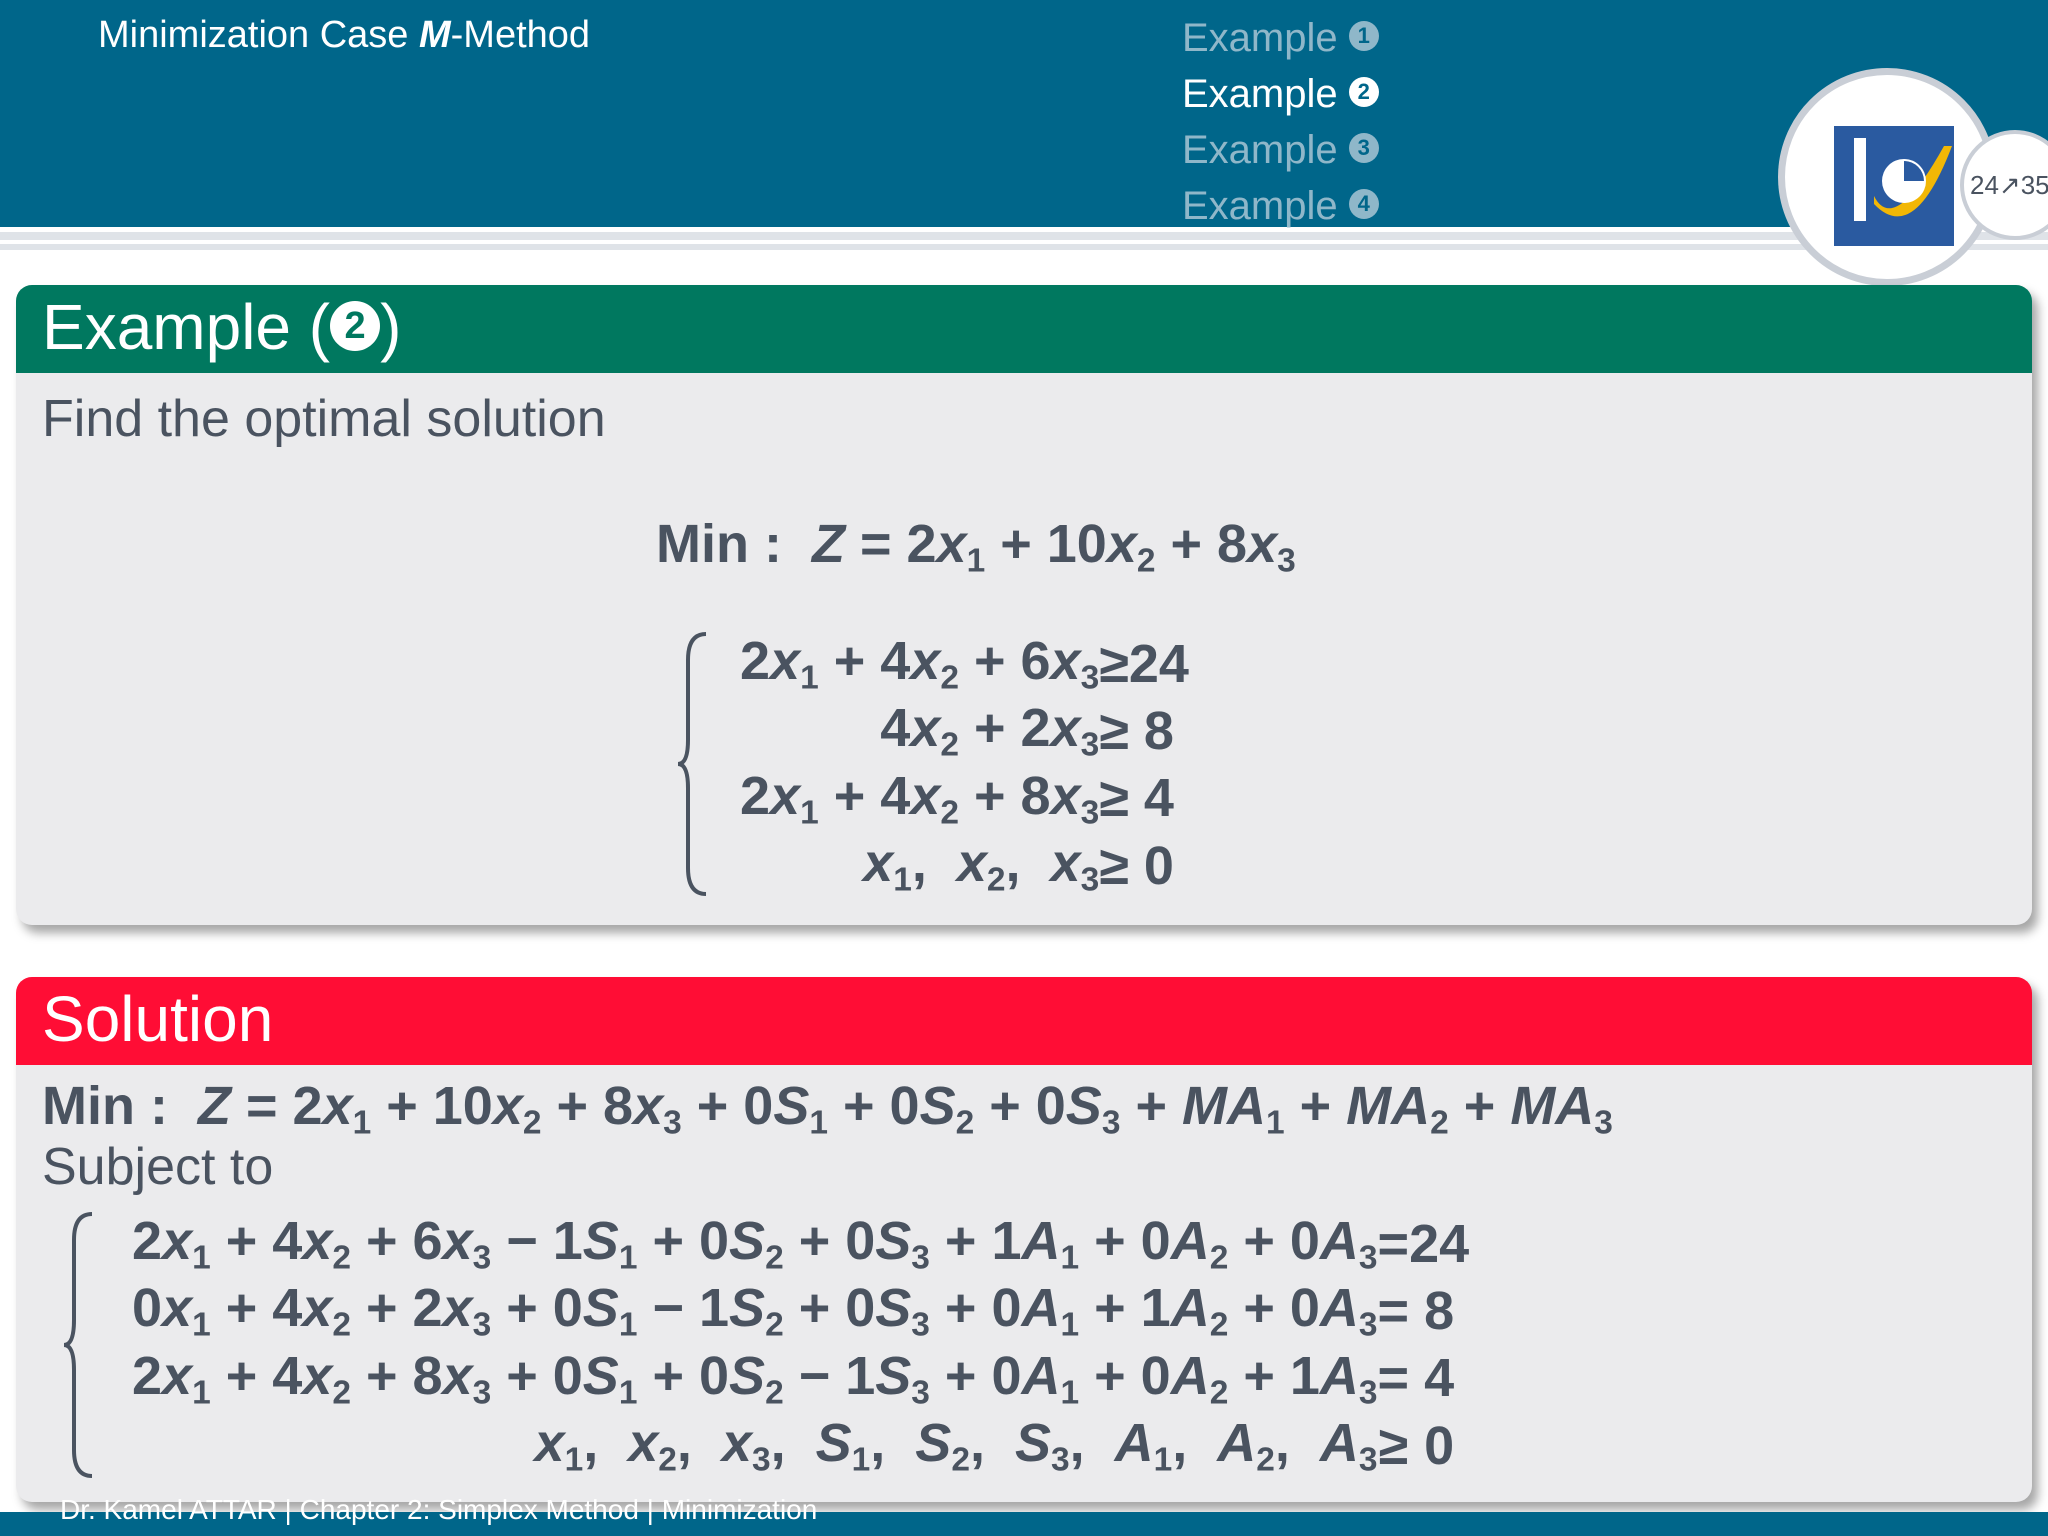  I want to click on nav-example-4: Example 4, so click(1280, 210).